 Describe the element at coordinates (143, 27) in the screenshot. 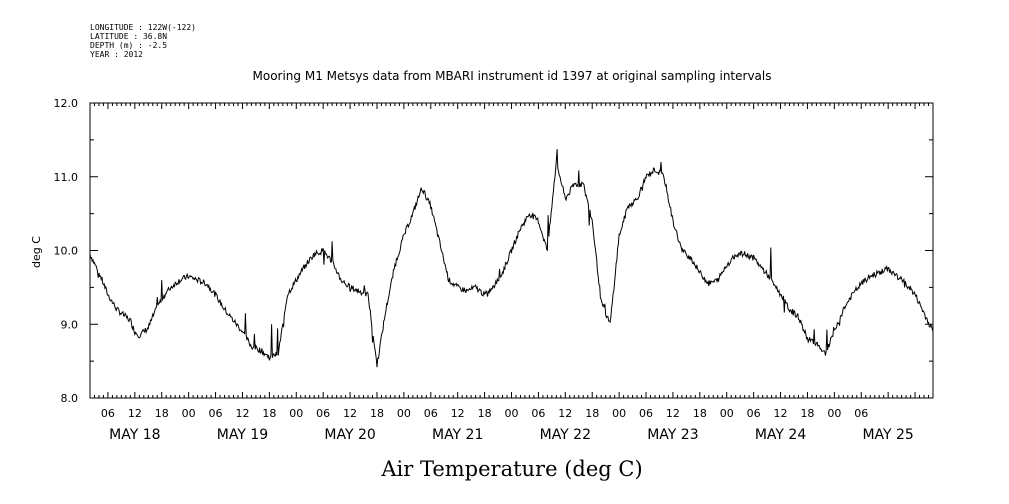

I see `longitude-label: LONGITUDE : 122W(-122)` at that location.